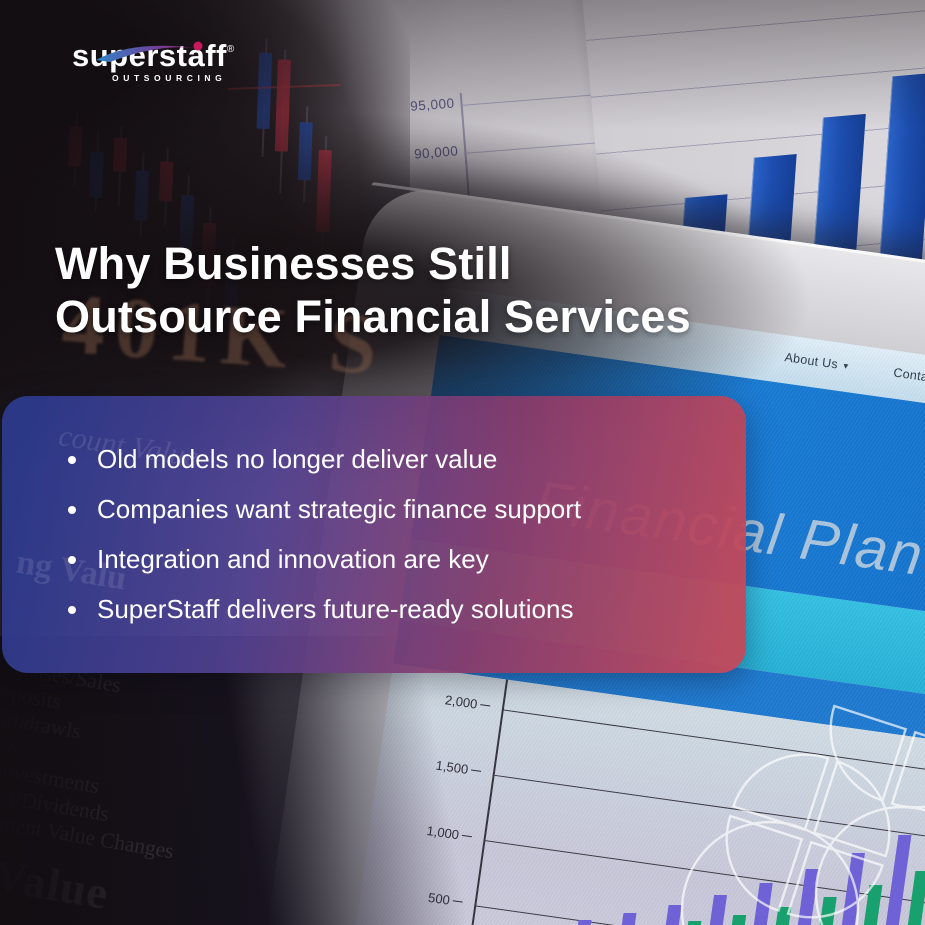 Image resolution: width=925 pixels, height=925 pixels. What do you see at coordinates (802, 814) in the screenshot?
I see `petal-decoration` at bounding box center [802, 814].